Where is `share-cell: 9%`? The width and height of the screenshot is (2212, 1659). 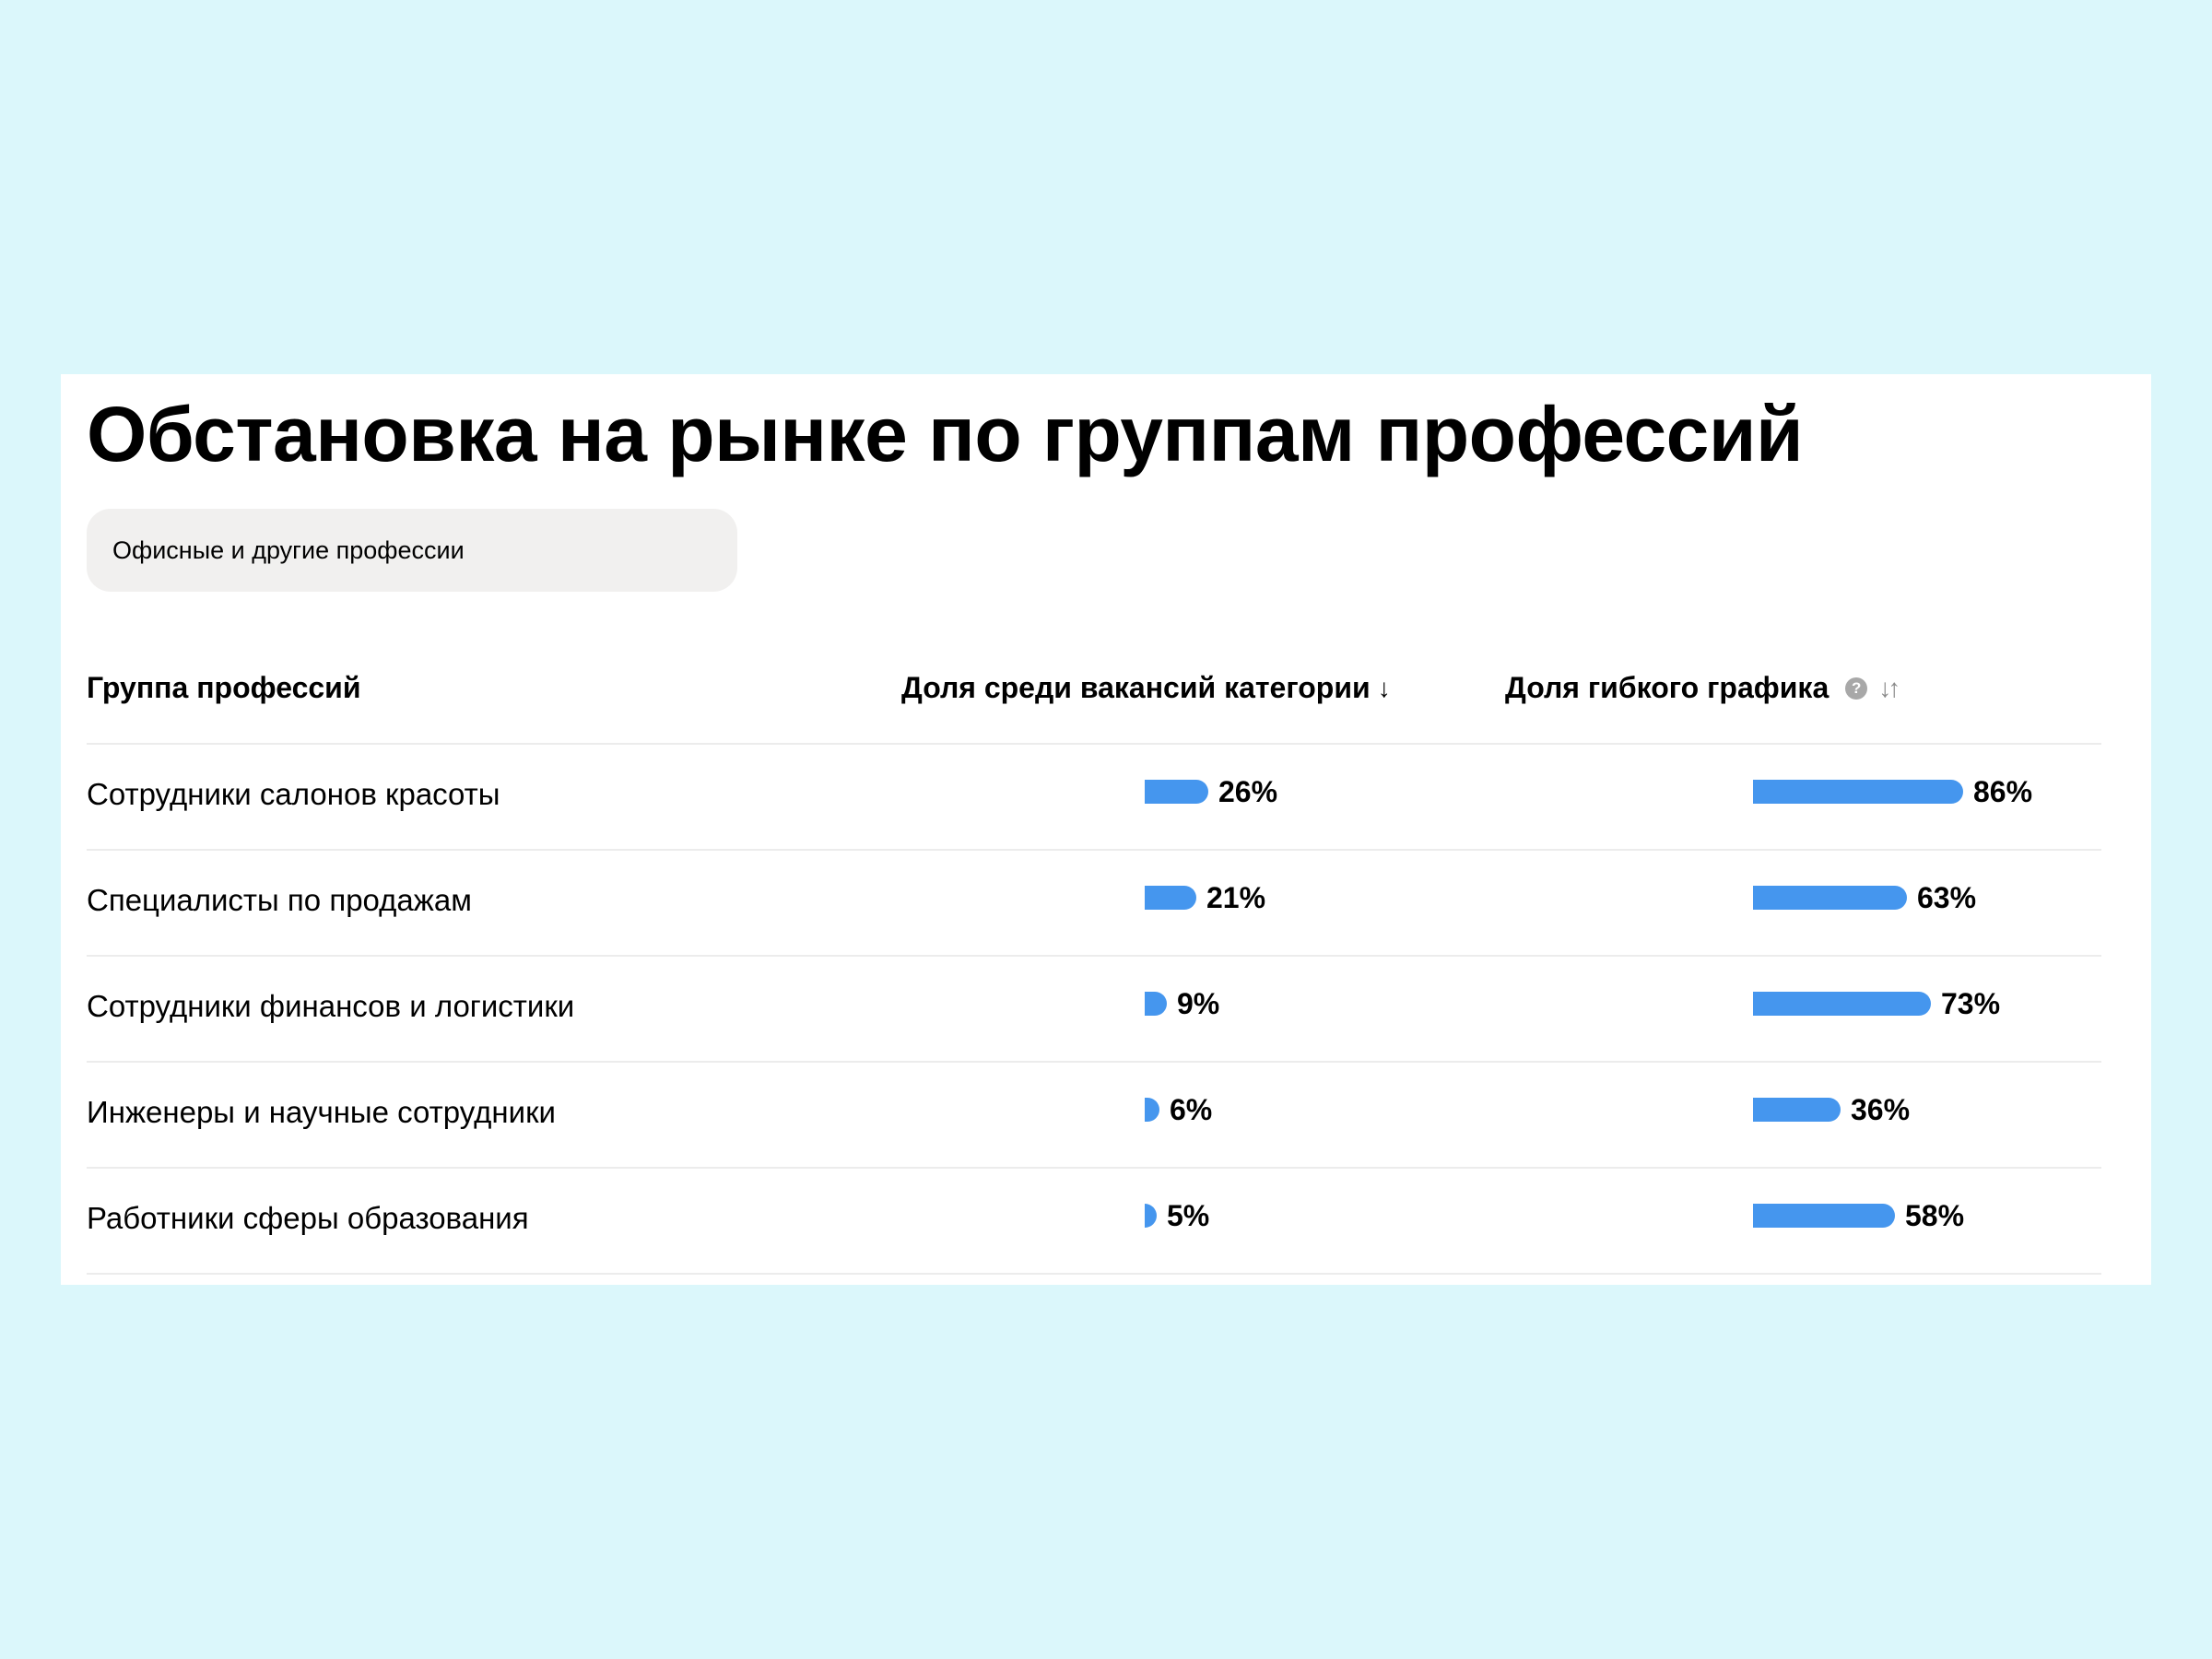 share-cell: 9% is located at coordinates (1182, 1003).